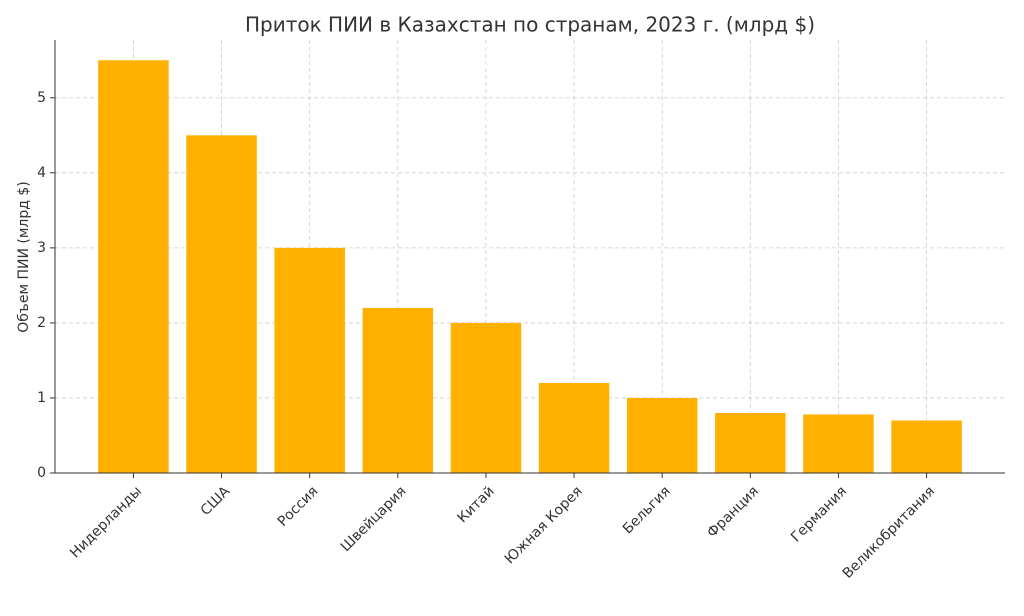 Image resolution: width=1024 pixels, height=616 pixels. Describe the element at coordinates (647, 510) in the screenshot. I see `x-tick-label: Бельгия` at that location.